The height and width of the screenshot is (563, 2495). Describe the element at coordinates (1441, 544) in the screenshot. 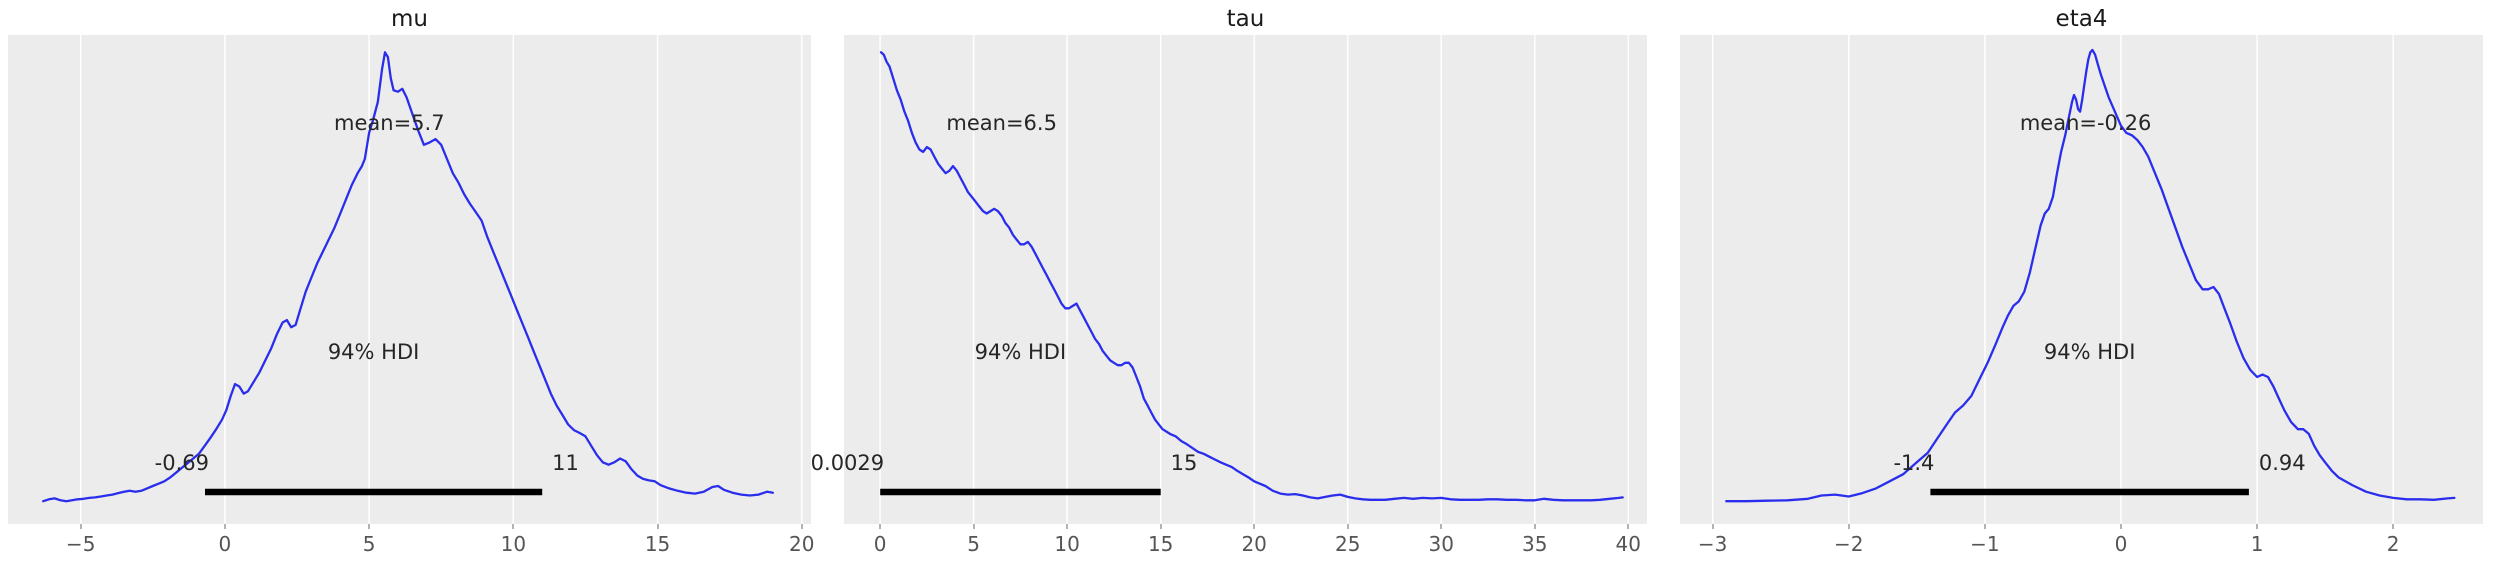

I see `x-tick-label: 30` at that location.